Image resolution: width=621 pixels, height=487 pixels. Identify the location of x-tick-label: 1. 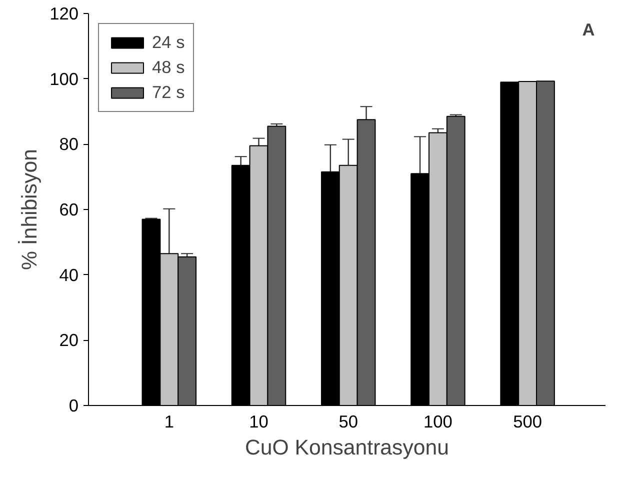
(169, 422).